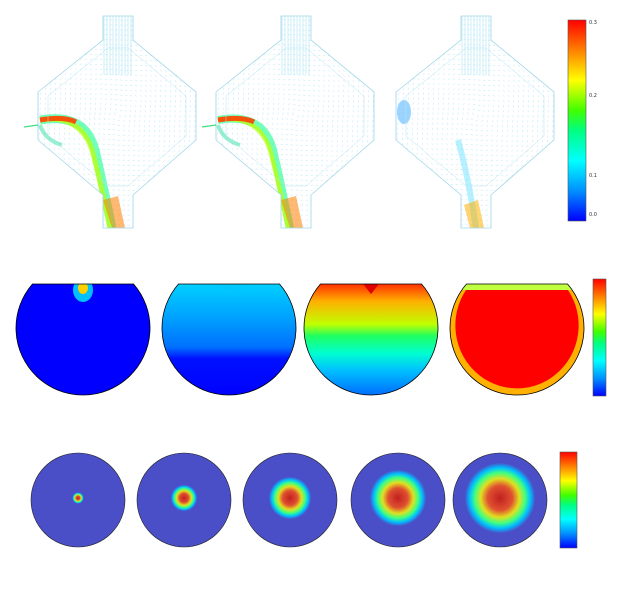  Describe the element at coordinates (593, 23) in the screenshot. I see `colorbar-tick-top: 0.3` at that location.